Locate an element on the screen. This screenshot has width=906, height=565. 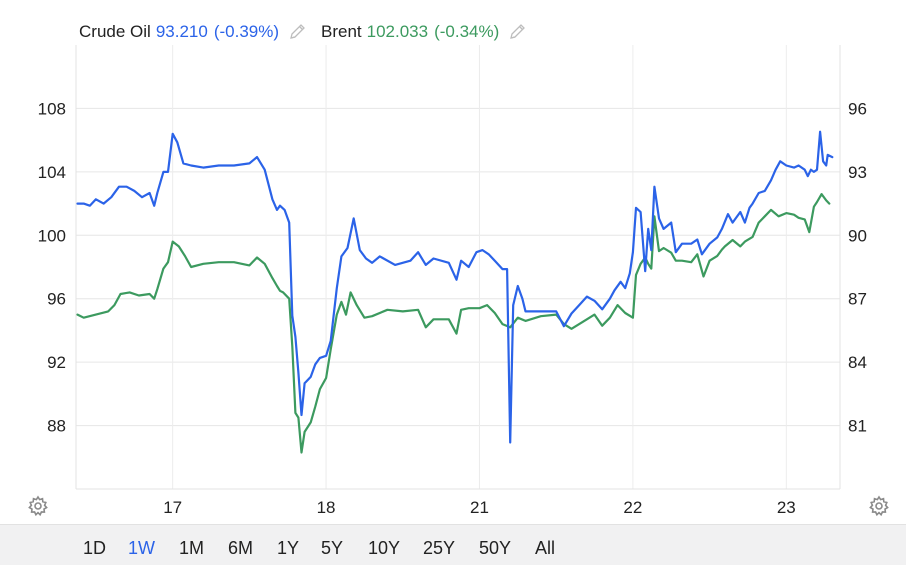
range-button-10y: 10Y is located at coordinates (384, 548).